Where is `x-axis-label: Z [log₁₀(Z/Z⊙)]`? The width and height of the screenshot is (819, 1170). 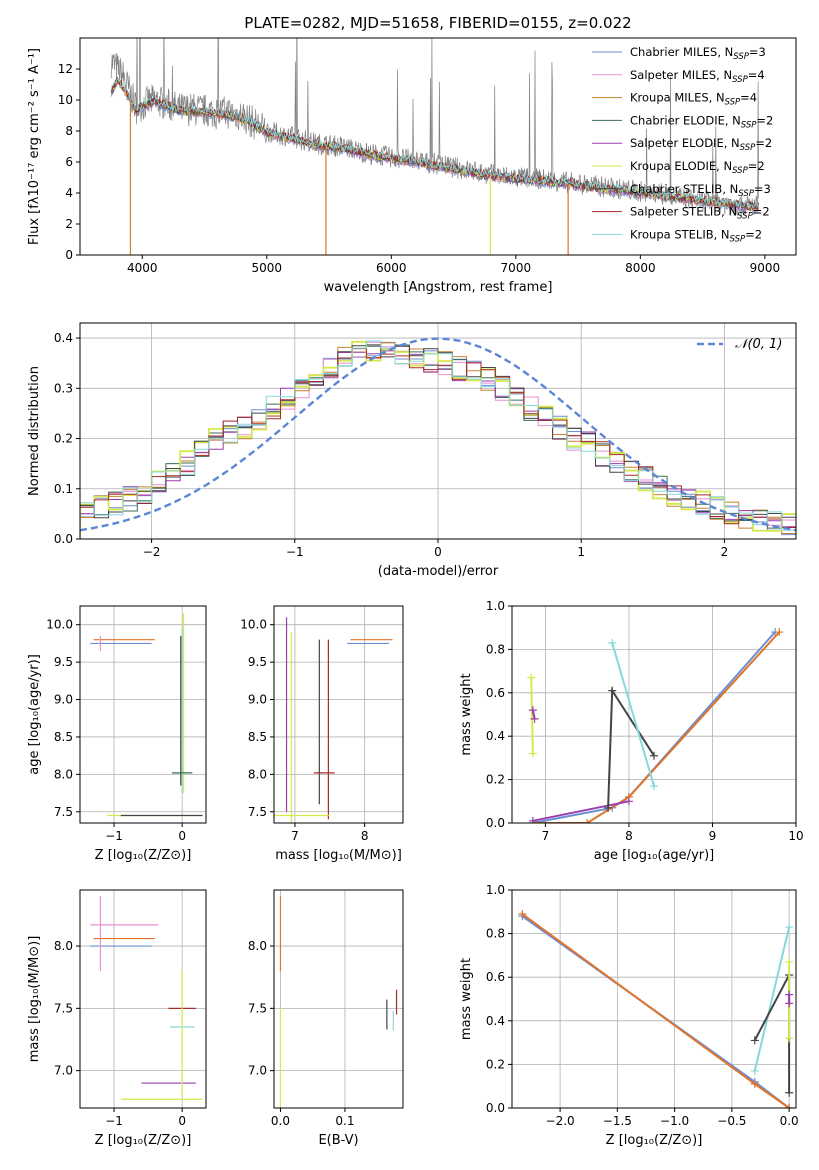
x-axis-label: Z [log₁₀(Z/Z⊙)] is located at coordinates (654, 1140).